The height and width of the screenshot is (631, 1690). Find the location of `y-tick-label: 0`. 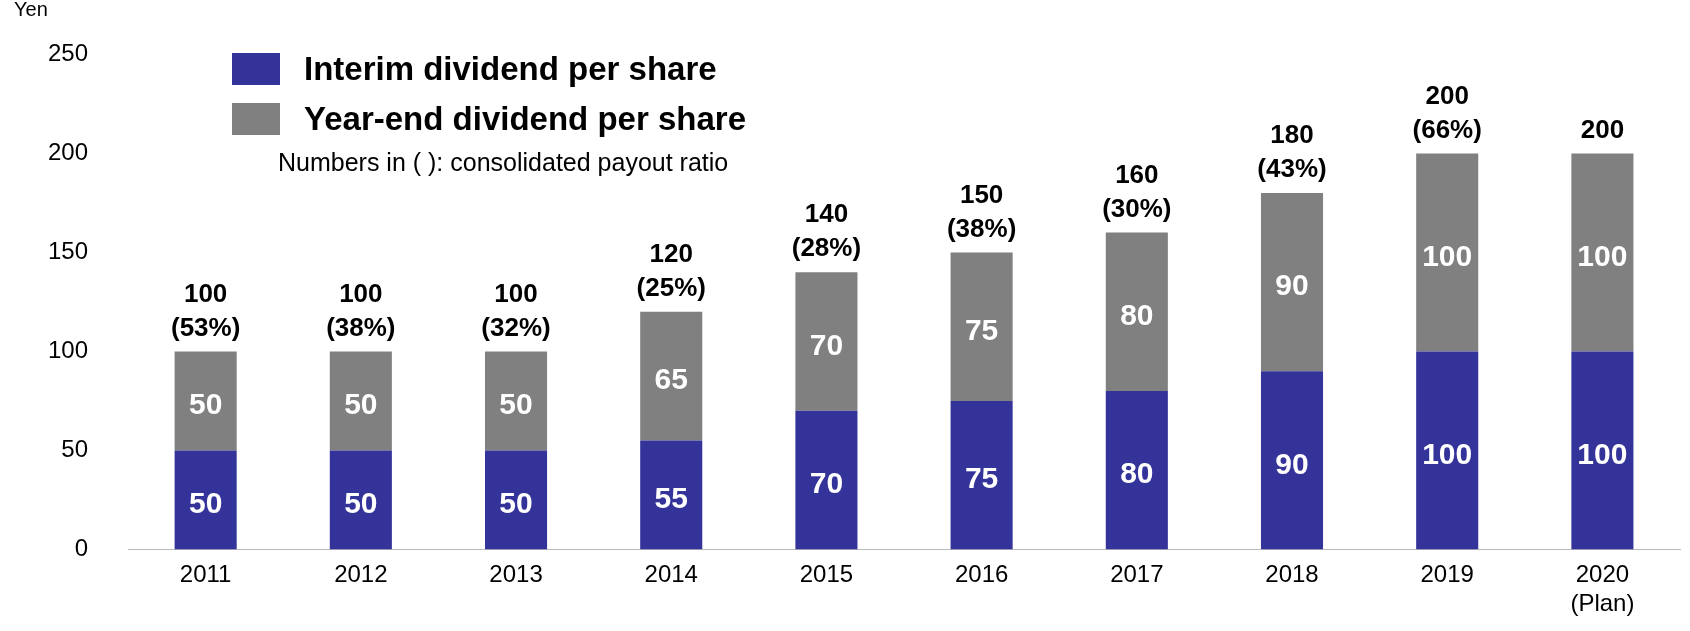

y-tick-label: 0 is located at coordinates (81, 548).